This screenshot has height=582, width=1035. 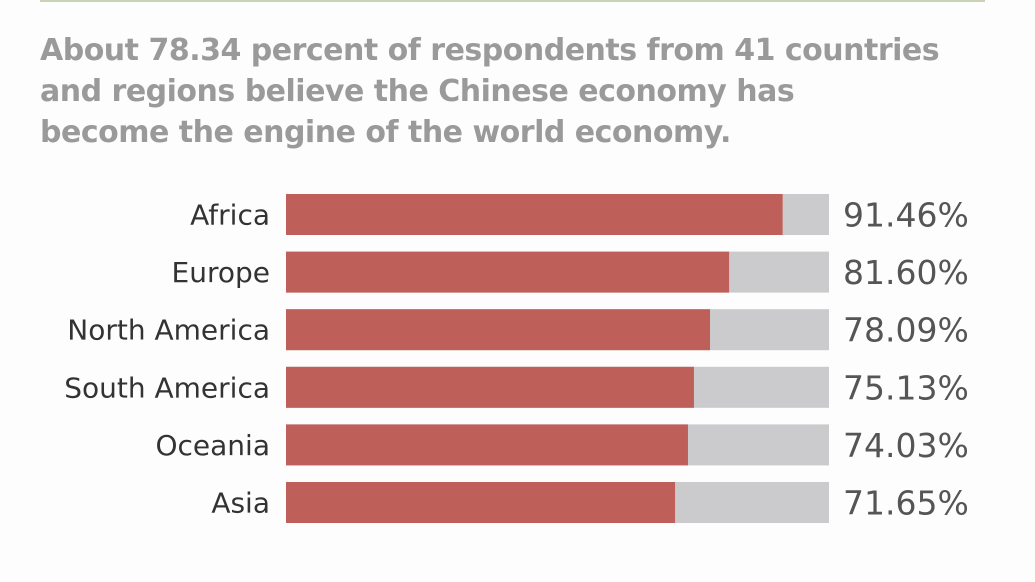 I want to click on value-label-oceania: 74.03%, so click(x=906, y=445).